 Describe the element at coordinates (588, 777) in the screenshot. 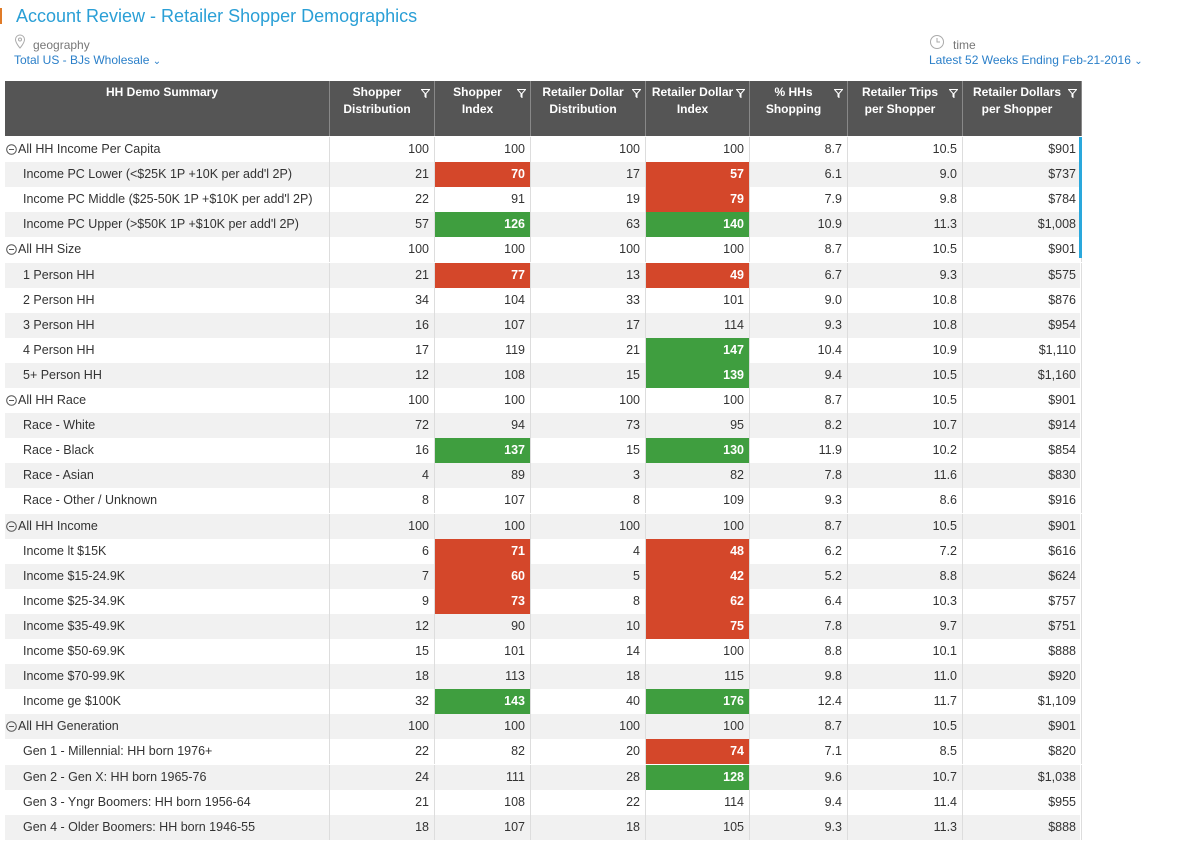

I see `cell-value: 28` at that location.